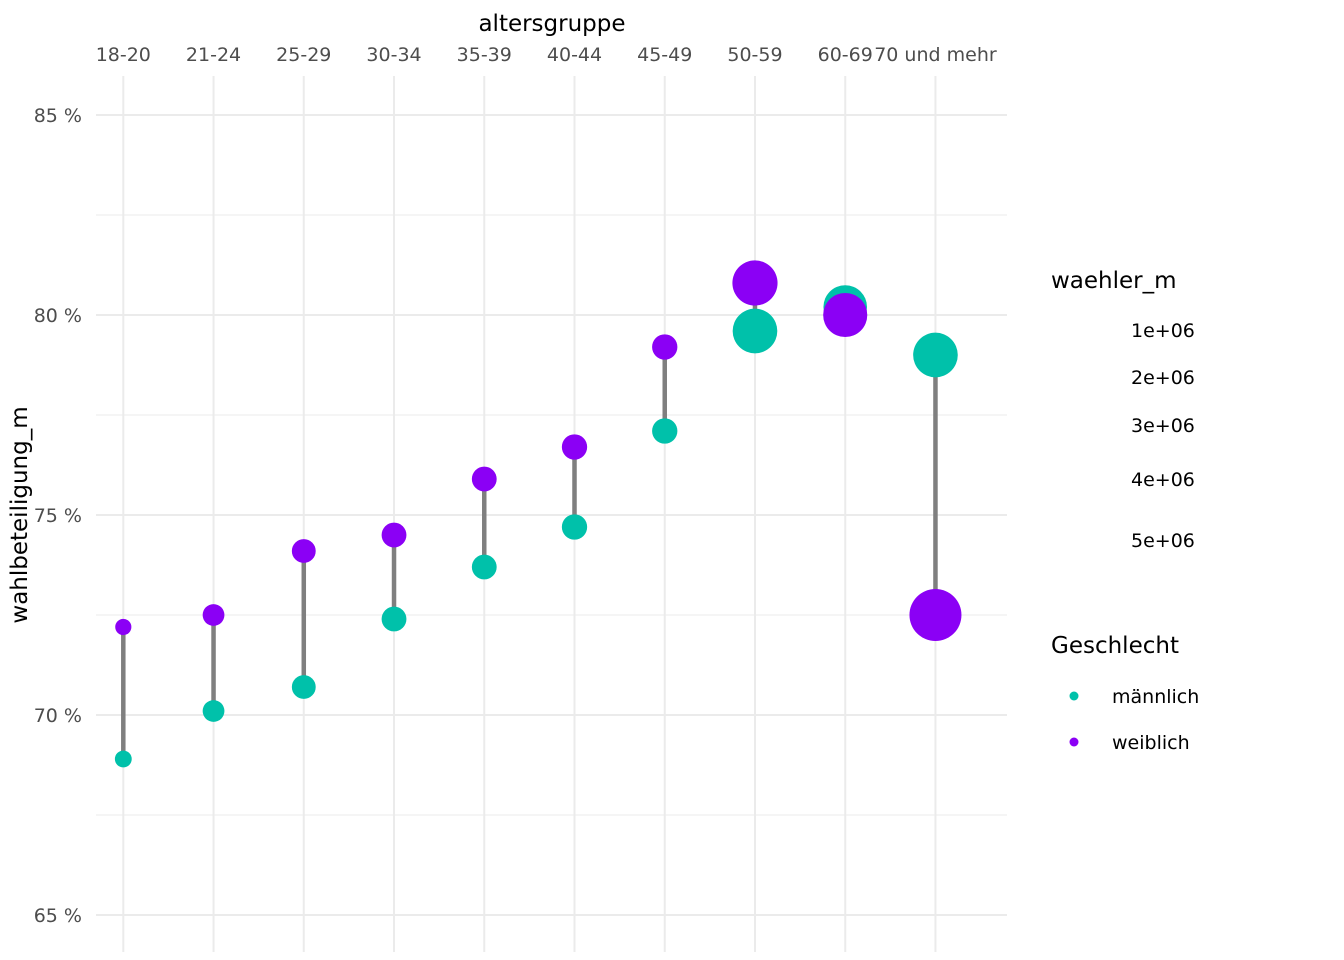 Image resolution: width=1344 pixels, height=960 pixels. What do you see at coordinates (58, 116) in the screenshot?
I see `y-tick-label: 85 %` at bounding box center [58, 116].